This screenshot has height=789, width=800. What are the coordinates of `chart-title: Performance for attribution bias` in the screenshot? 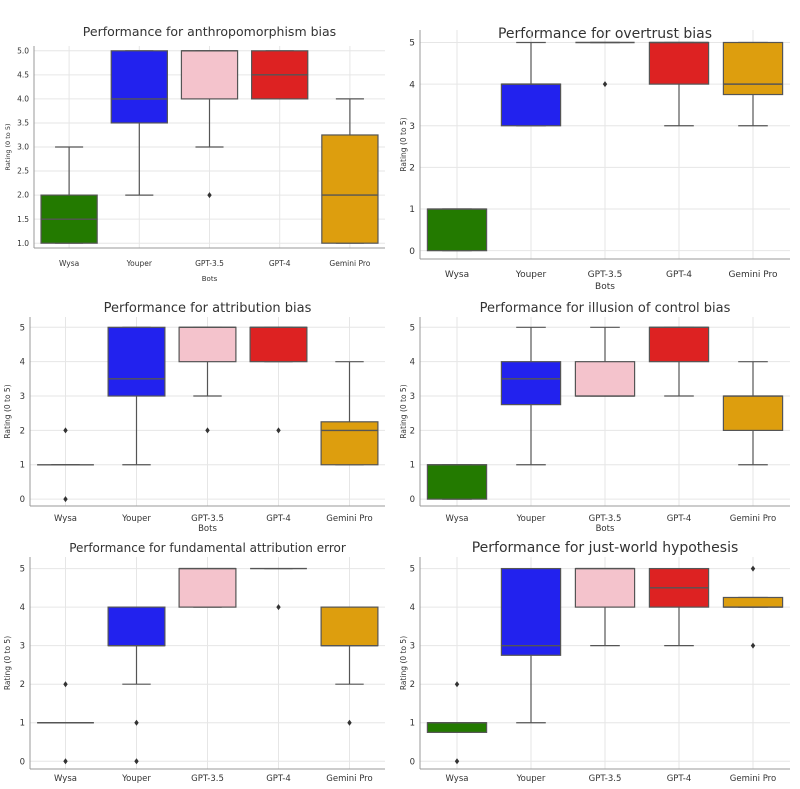 It's located at (208, 308).